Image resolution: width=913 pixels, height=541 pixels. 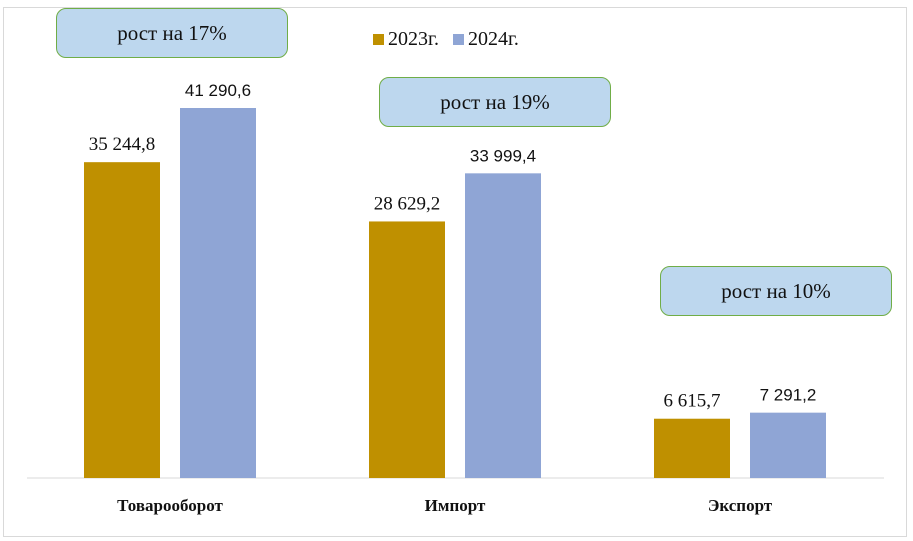 What do you see at coordinates (503, 155) in the screenshot?
I see `data-label: 33 999,4` at bounding box center [503, 155].